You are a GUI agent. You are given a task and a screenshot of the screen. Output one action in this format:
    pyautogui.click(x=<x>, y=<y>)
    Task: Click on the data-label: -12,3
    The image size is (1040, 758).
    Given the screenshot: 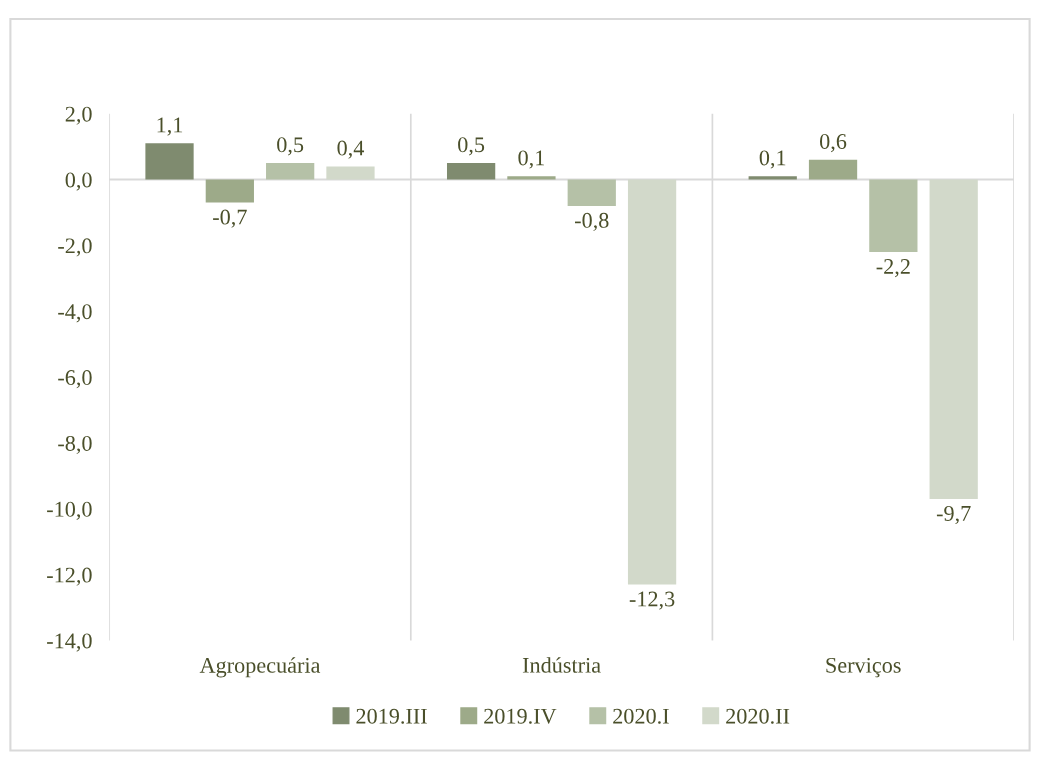 What is the action you would take?
    pyautogui.click(x=652, y=600)
    